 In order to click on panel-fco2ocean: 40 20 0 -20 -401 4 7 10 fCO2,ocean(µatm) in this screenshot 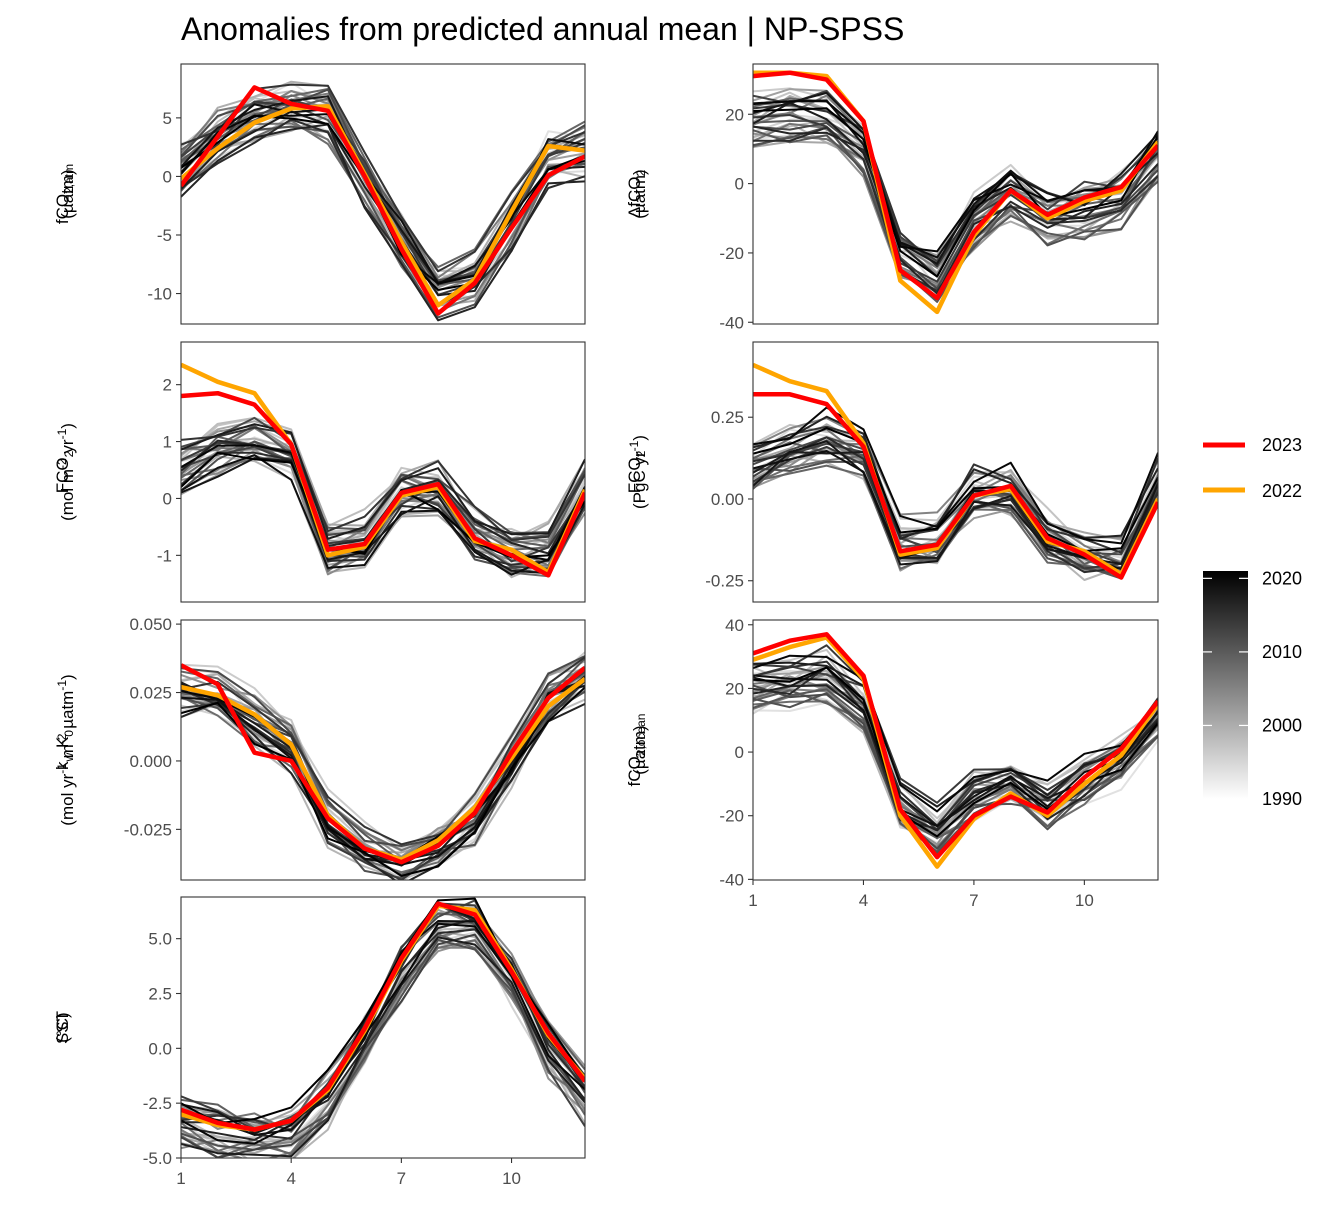, I will do `click(892, 763)`.